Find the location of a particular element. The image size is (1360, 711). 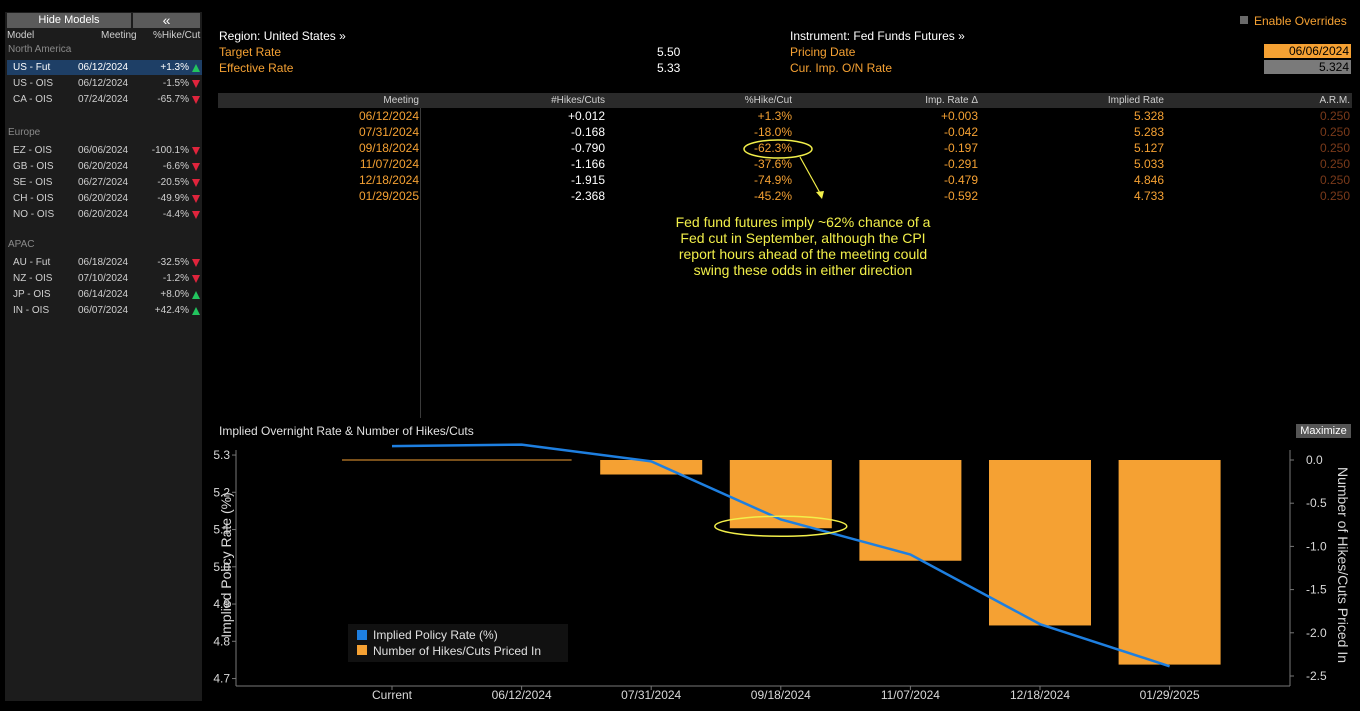

model-meeting: 06/12/2024 is located at coordinates (103, 83).